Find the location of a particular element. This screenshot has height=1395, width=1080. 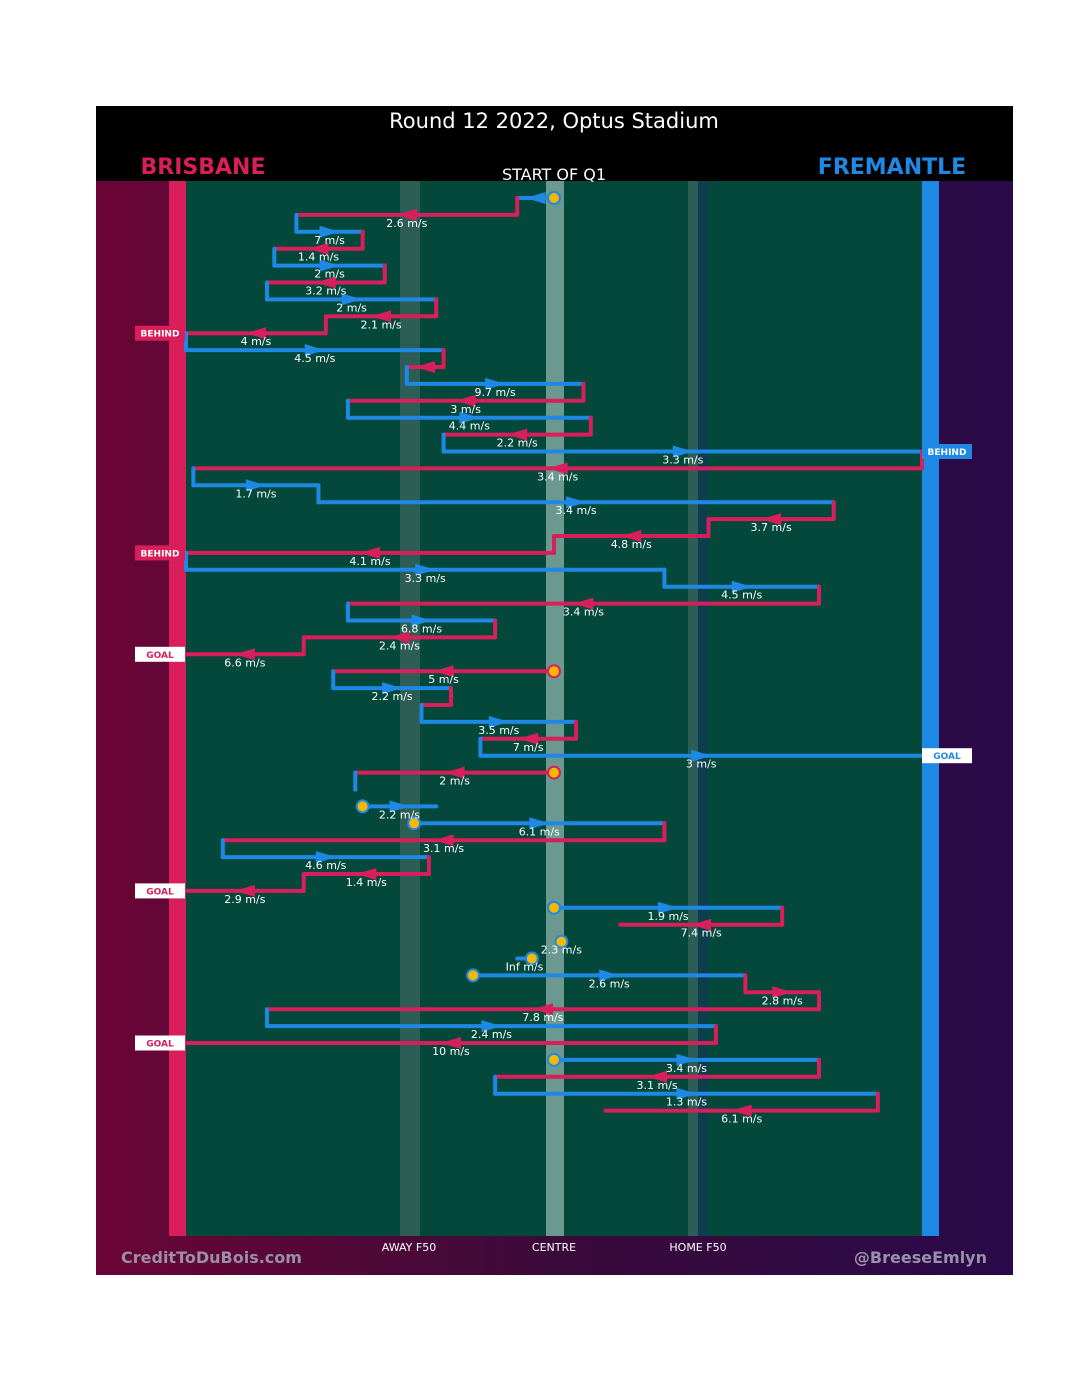

chart-title: Round 12 2022, Optus Stadium is located at coordinates (554, 121).